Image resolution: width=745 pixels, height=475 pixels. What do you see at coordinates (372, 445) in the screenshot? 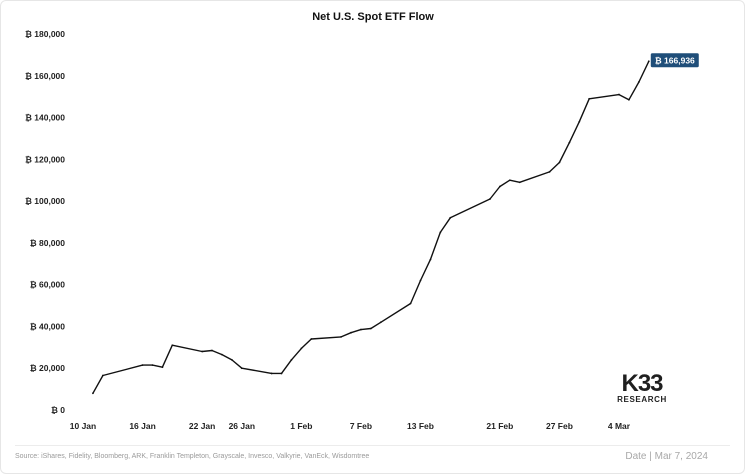
I see `footer-divider` at bounding box center [372, 445].